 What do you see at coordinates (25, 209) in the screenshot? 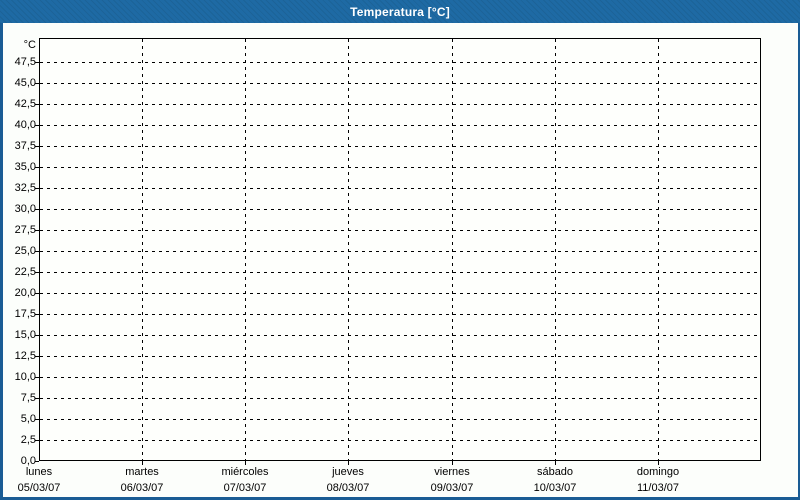
I see `y-axis-tick-label: 30,0` at bounding box center [25, 209].